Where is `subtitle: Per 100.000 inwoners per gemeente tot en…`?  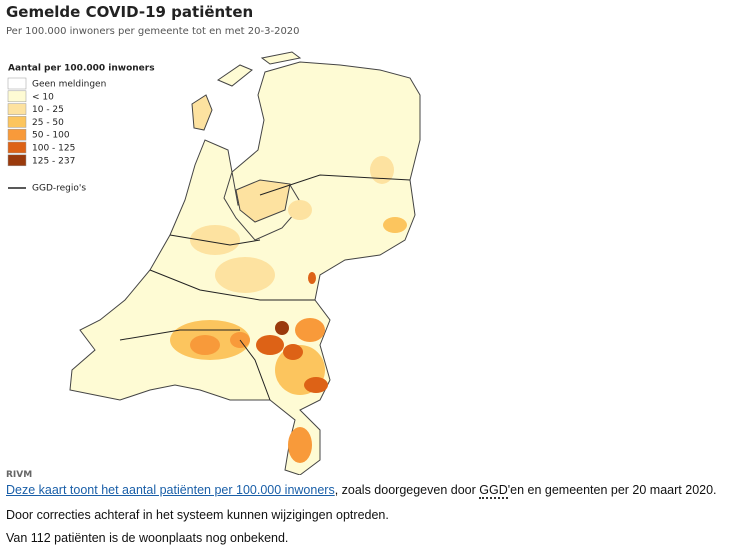
subtitle: Per 100.000 inwoners per gemeente tot en… is located at coordinates (153, 31).